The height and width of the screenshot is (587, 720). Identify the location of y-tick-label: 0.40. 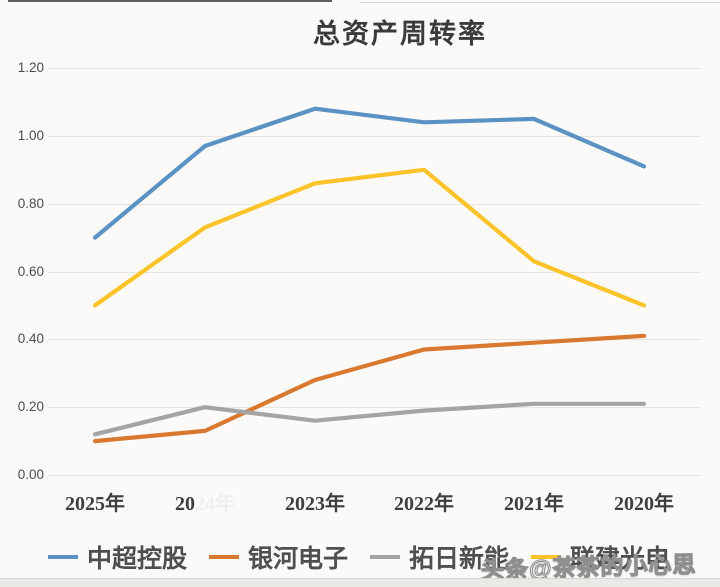
(30, 339).